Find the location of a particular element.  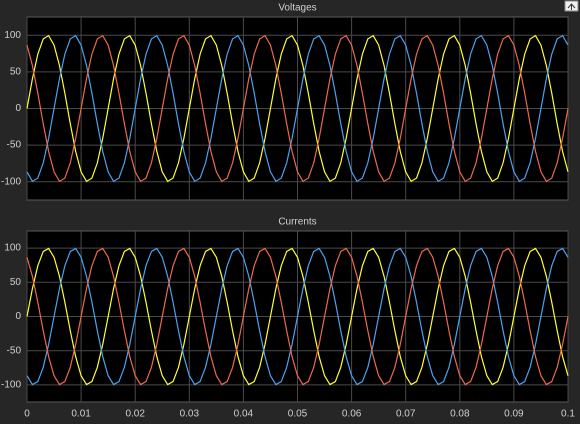

icon-arrow is located at coordinates (571, 6).